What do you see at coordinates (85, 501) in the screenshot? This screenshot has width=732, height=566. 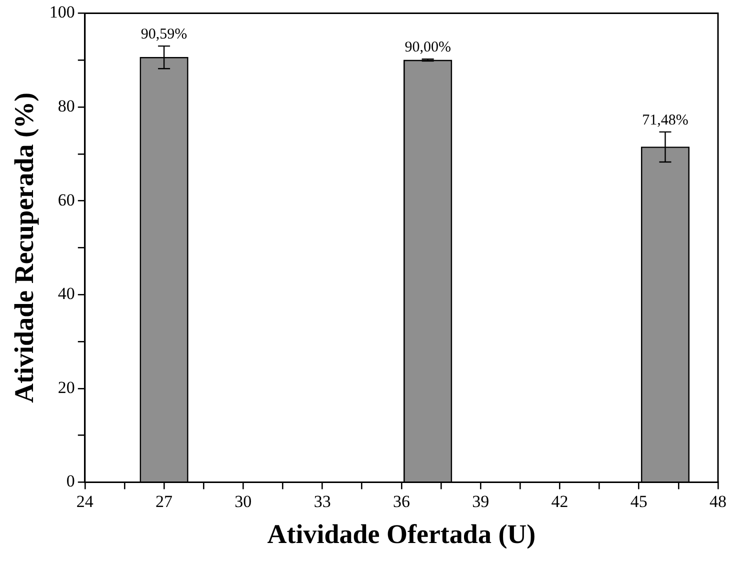 I see `x-tick-label: 24` at bounding box center [85, 501].